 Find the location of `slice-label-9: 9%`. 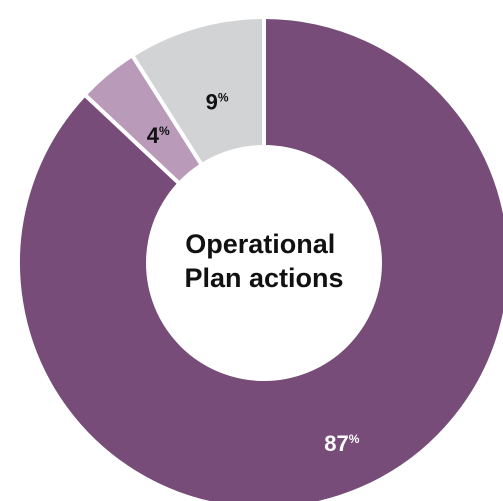

slice-label-9: 9% is located at coordinates (217, 102).